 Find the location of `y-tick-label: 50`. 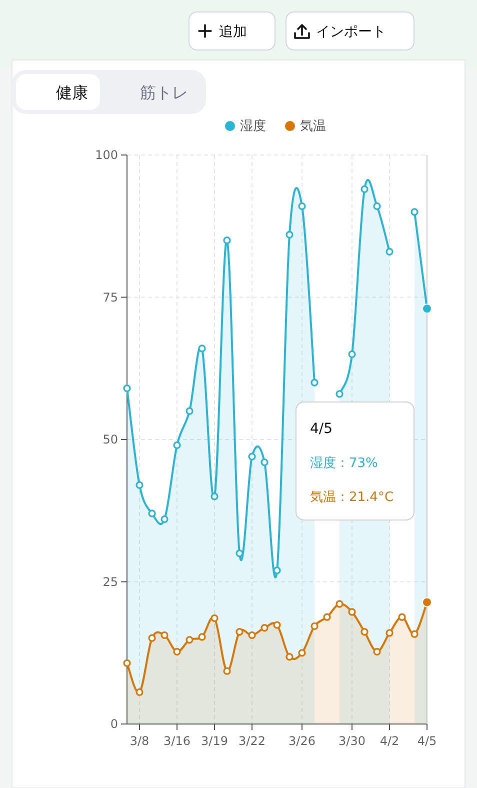

y-tick-label: 50 is located at coordinates (110, 439).